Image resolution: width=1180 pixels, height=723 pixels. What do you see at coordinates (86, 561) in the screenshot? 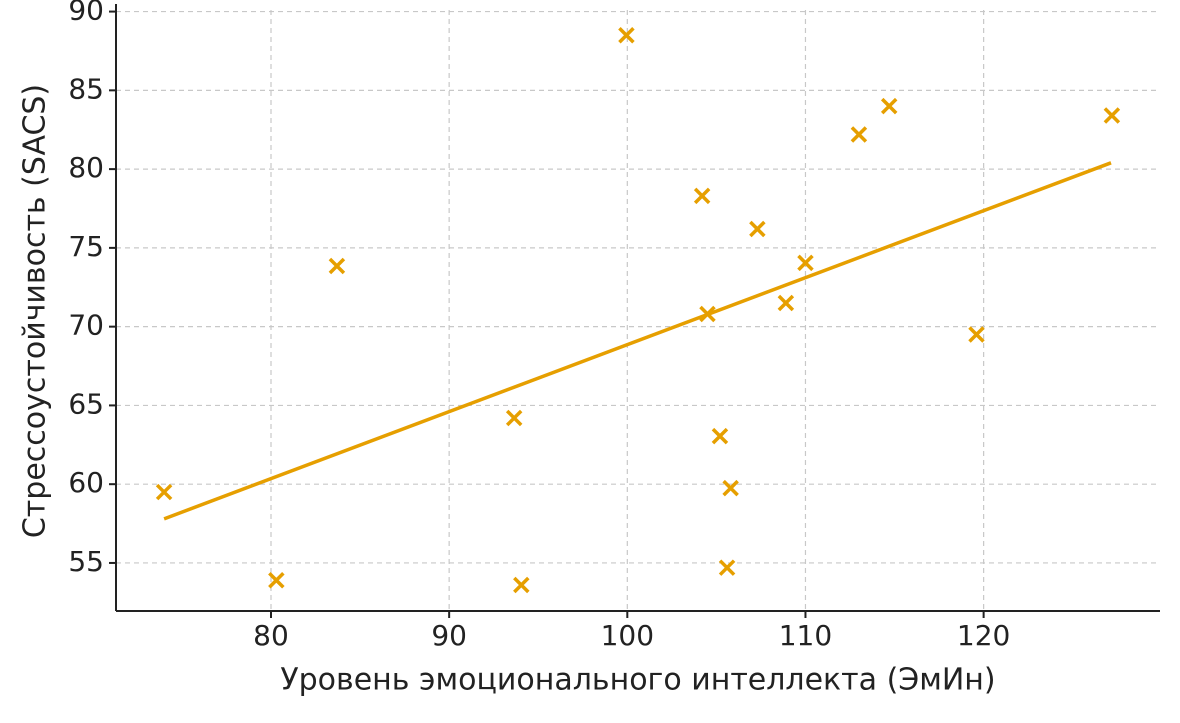
I see `y-tick-label: 55` at bounding box center [86, 561].